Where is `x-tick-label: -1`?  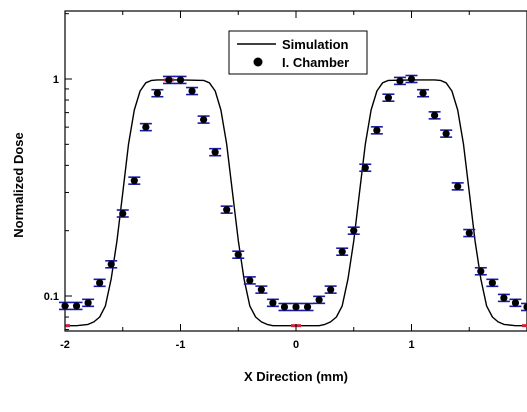
x-tick-label: -1 is located at coordinates (181, 345).